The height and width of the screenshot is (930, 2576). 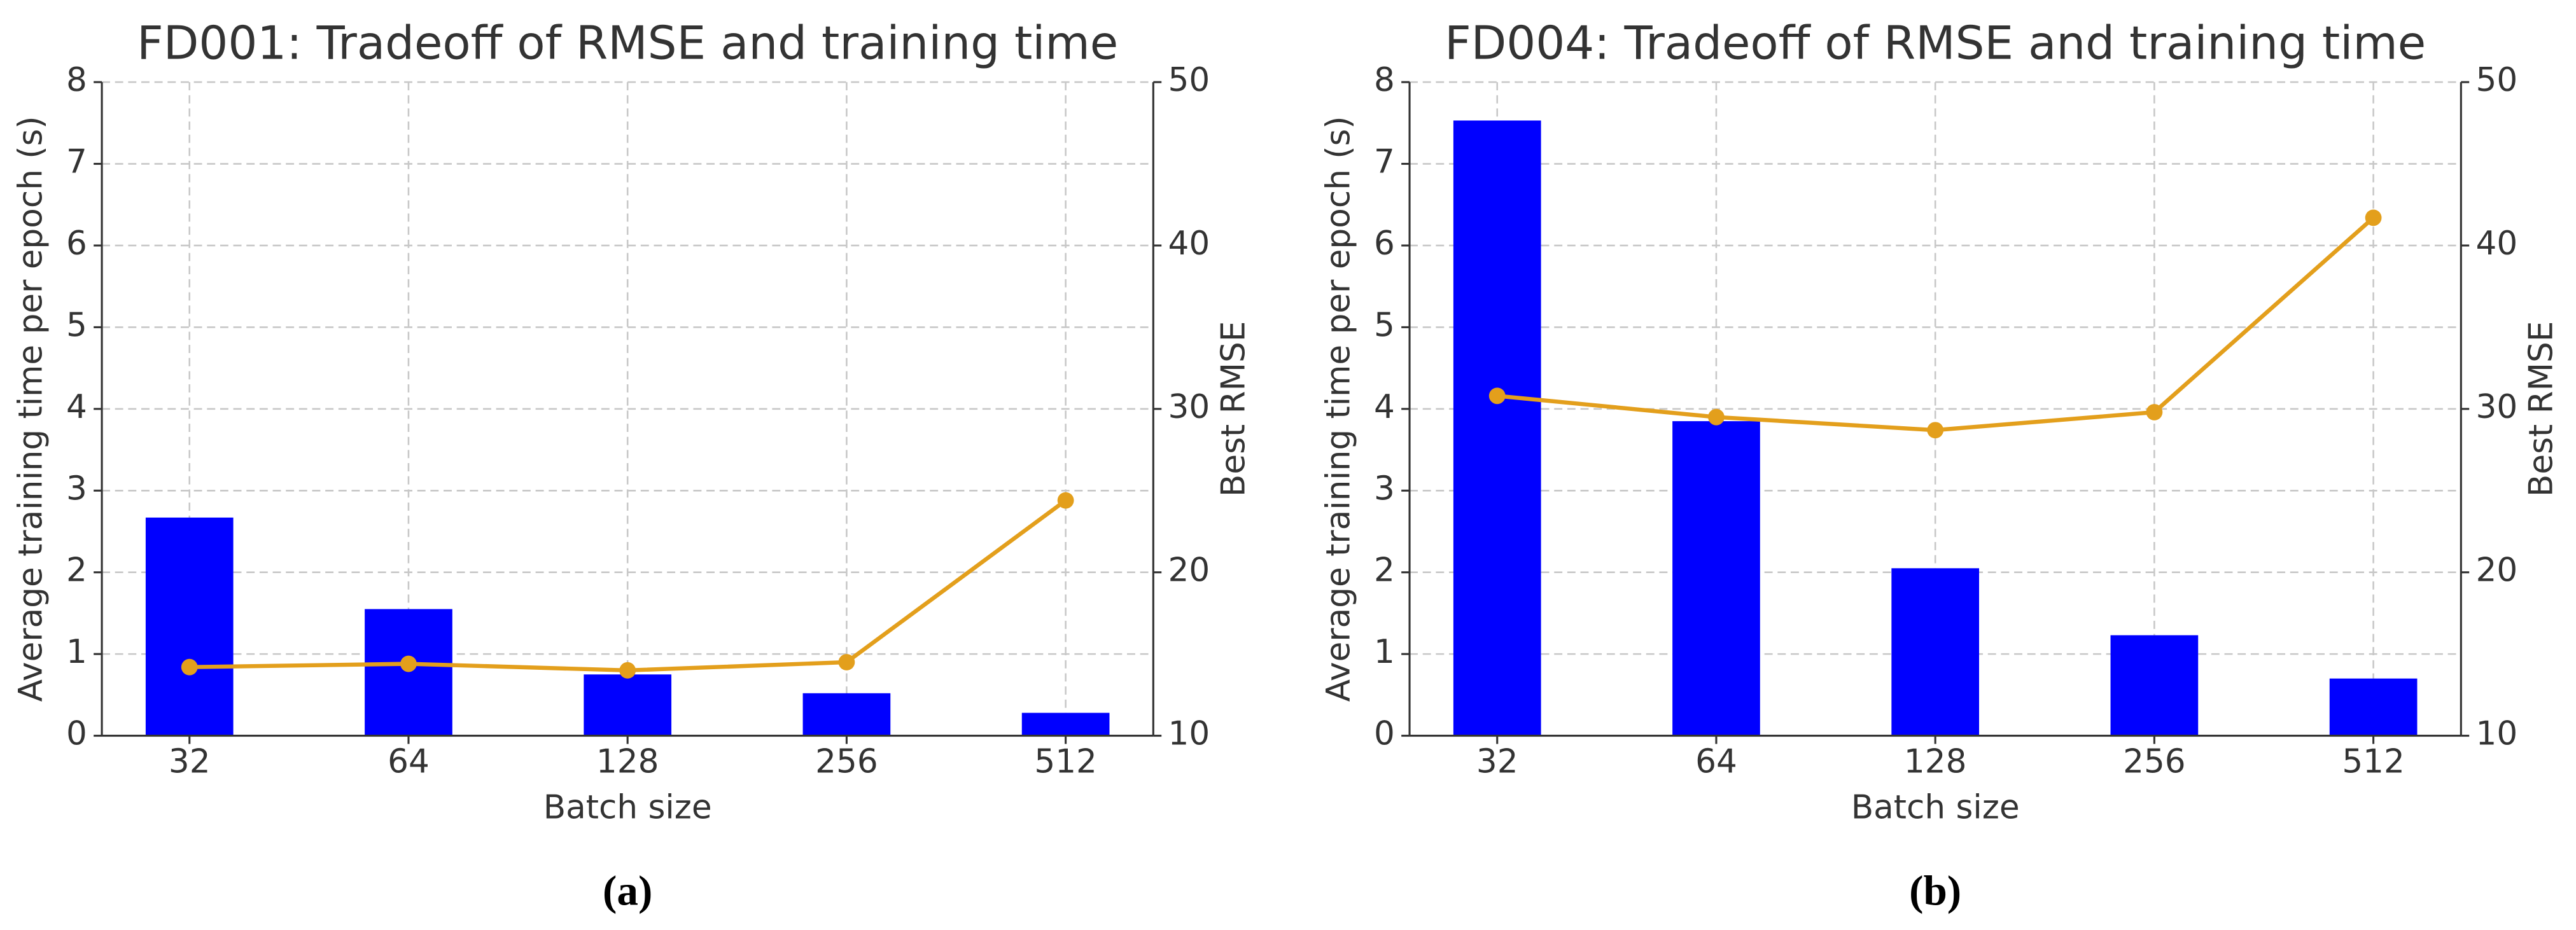 I want to click on caption: (b), so click(x=1935, y=890).